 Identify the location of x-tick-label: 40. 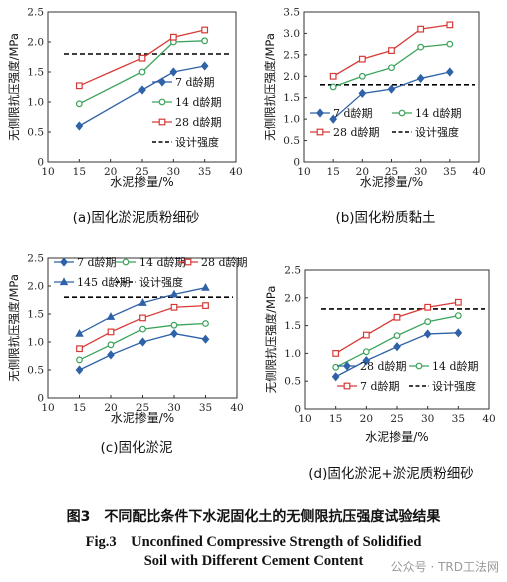
(478, 172).